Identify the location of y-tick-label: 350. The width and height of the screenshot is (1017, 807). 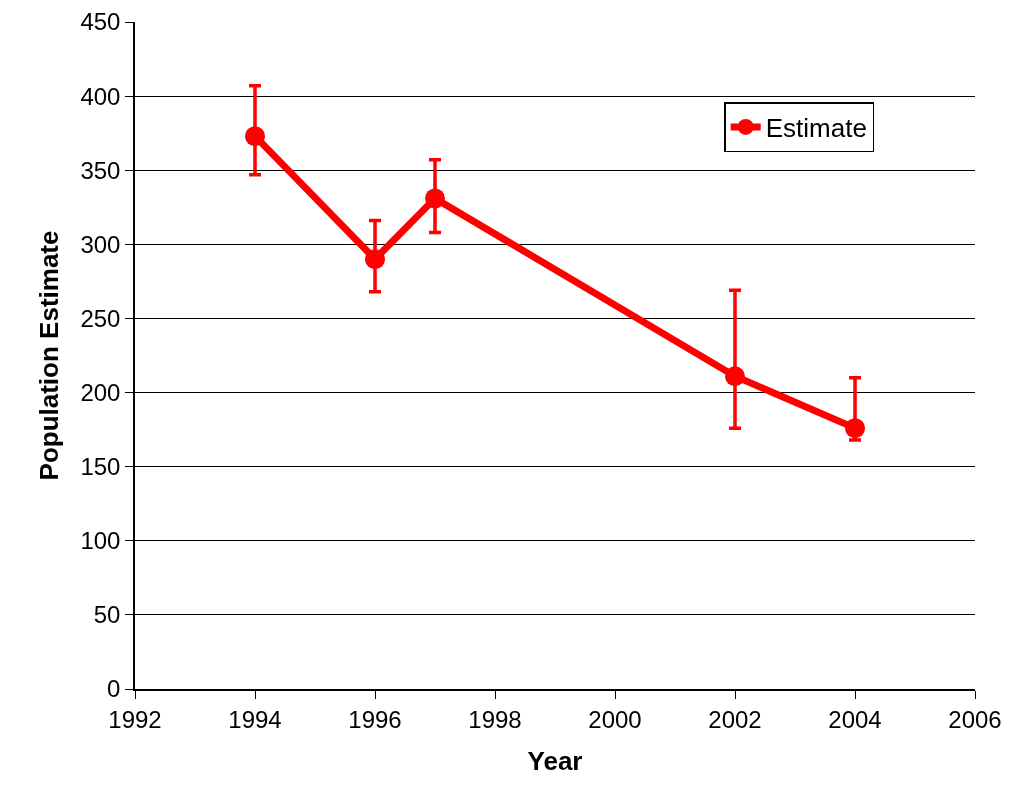
(100, 170).